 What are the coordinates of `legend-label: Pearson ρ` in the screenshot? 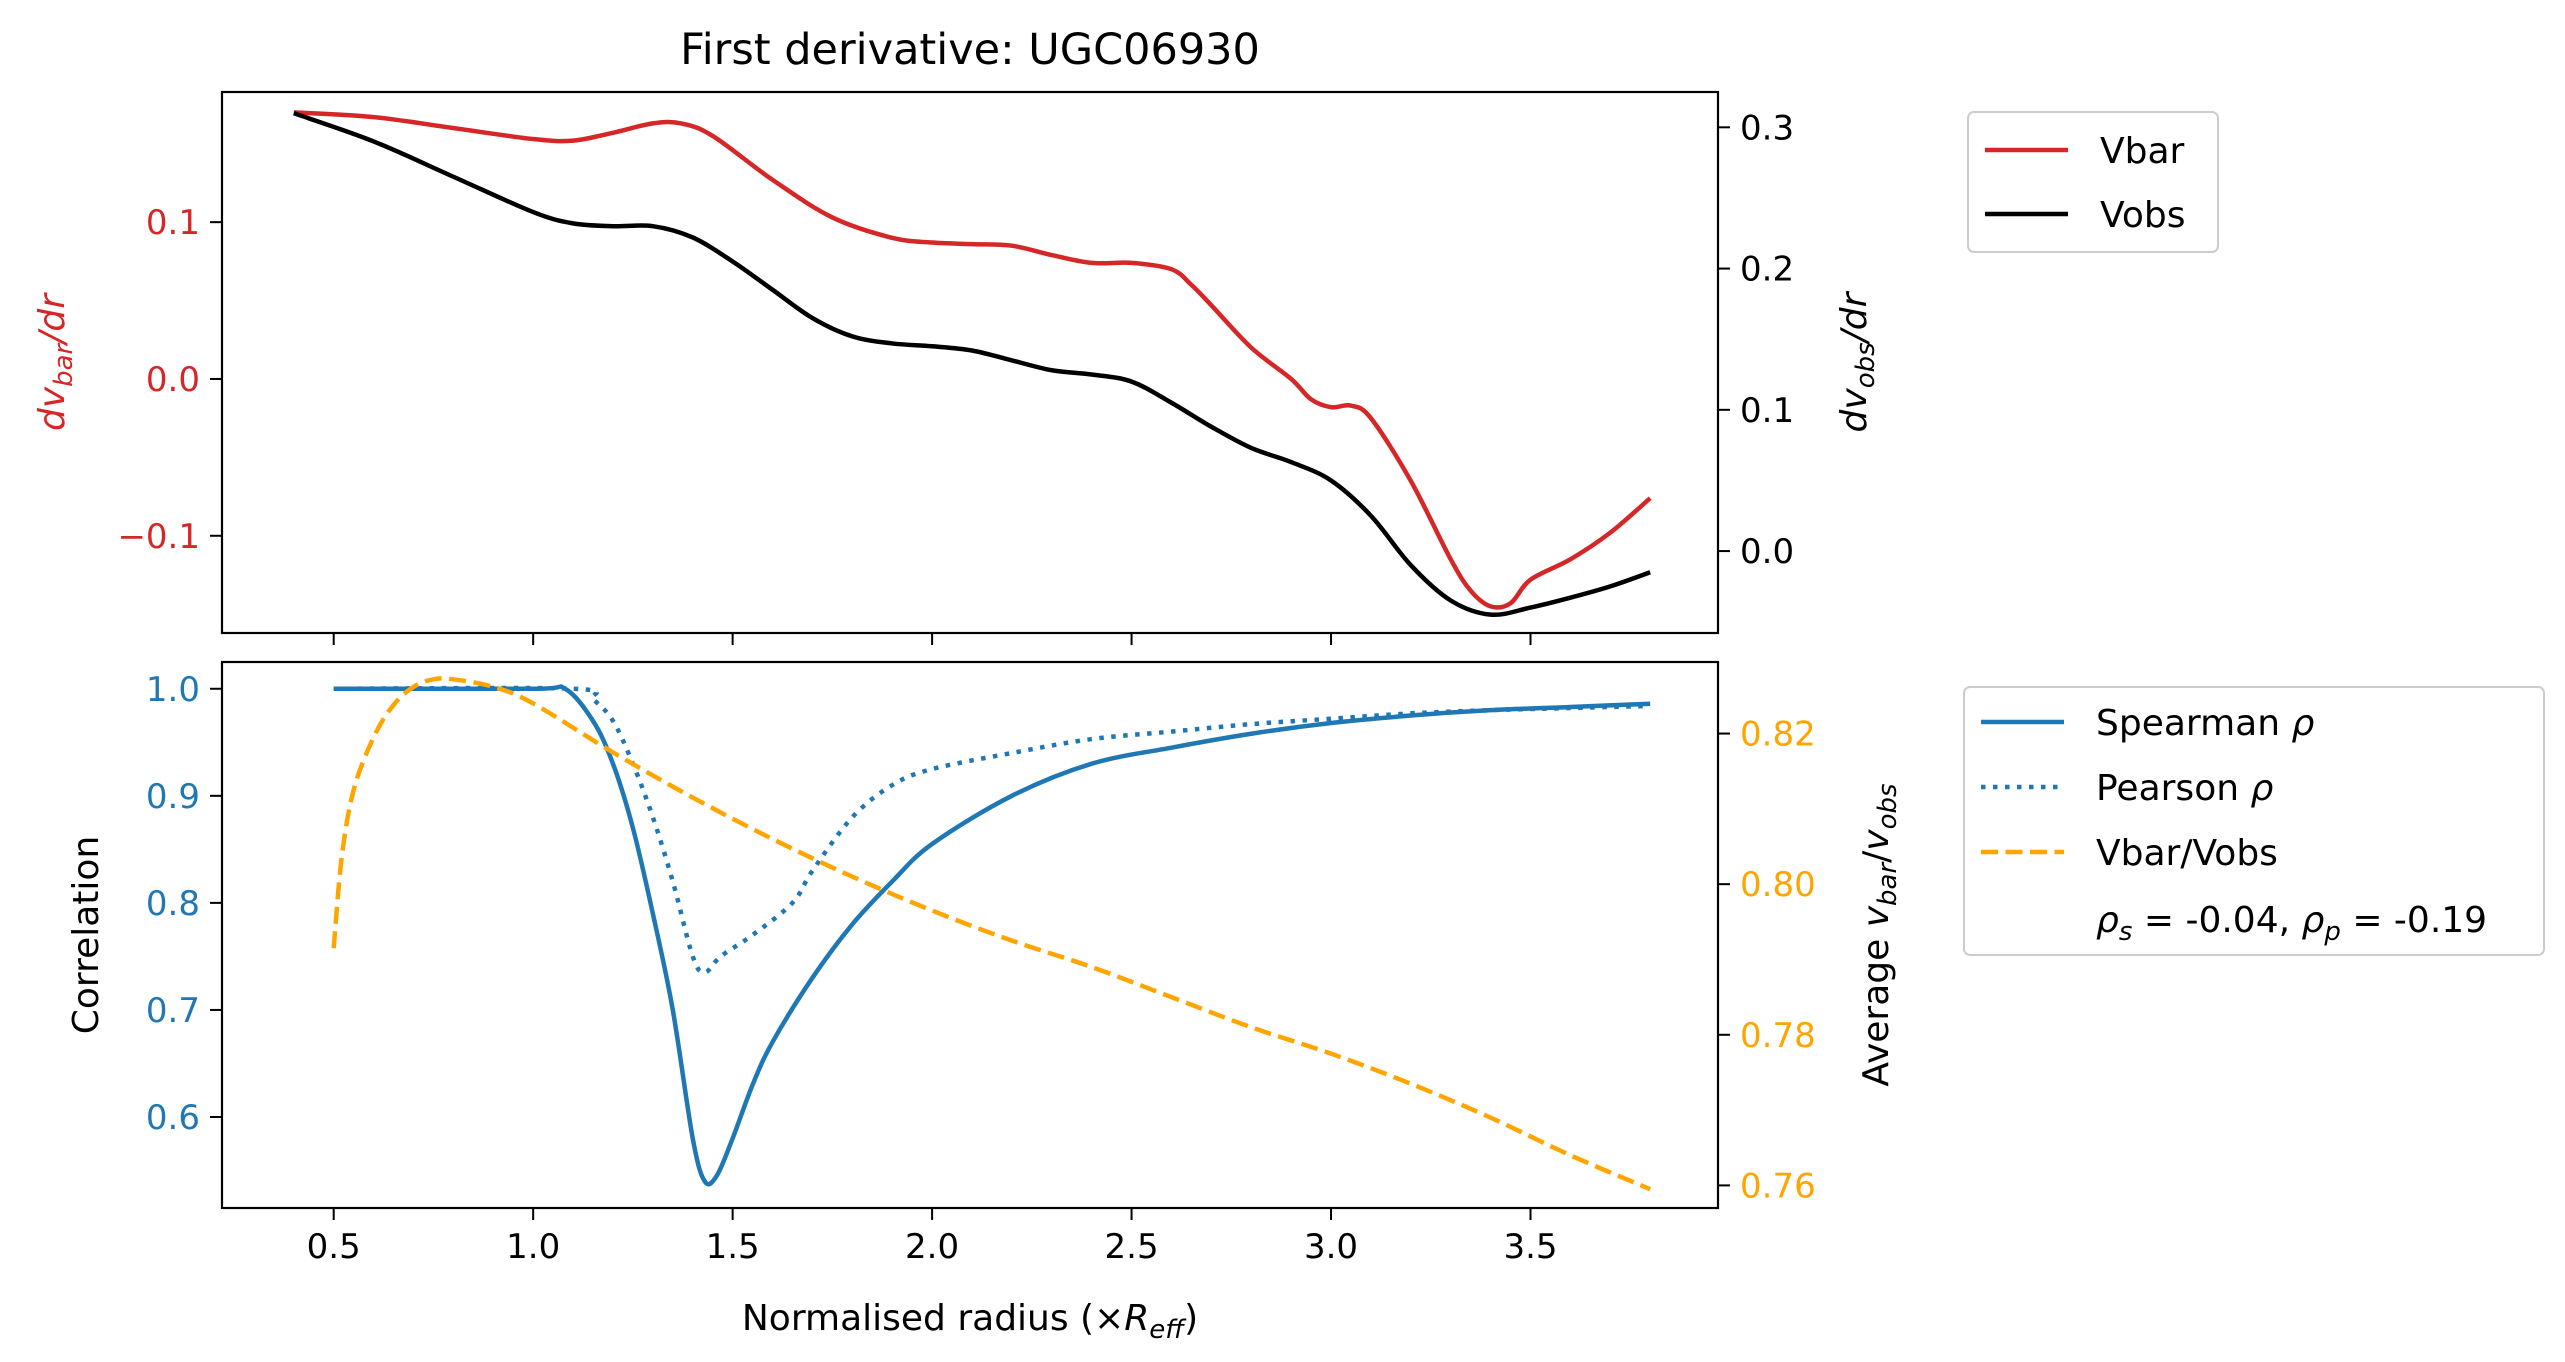 It's located at (2184, 788).